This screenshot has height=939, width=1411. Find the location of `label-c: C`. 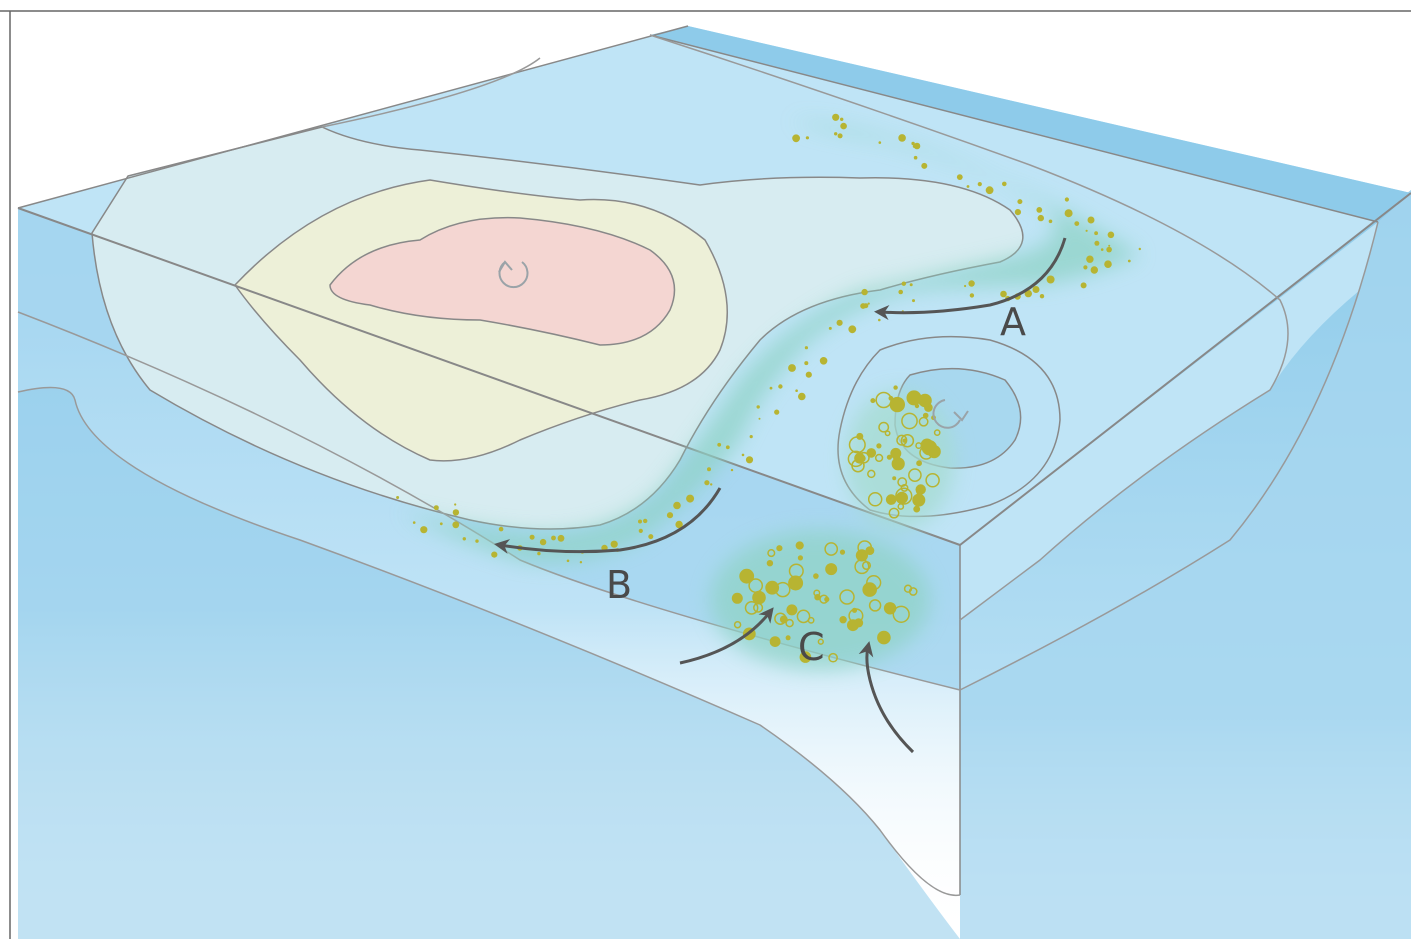

label-c: C is located at coordinates (811, 647).